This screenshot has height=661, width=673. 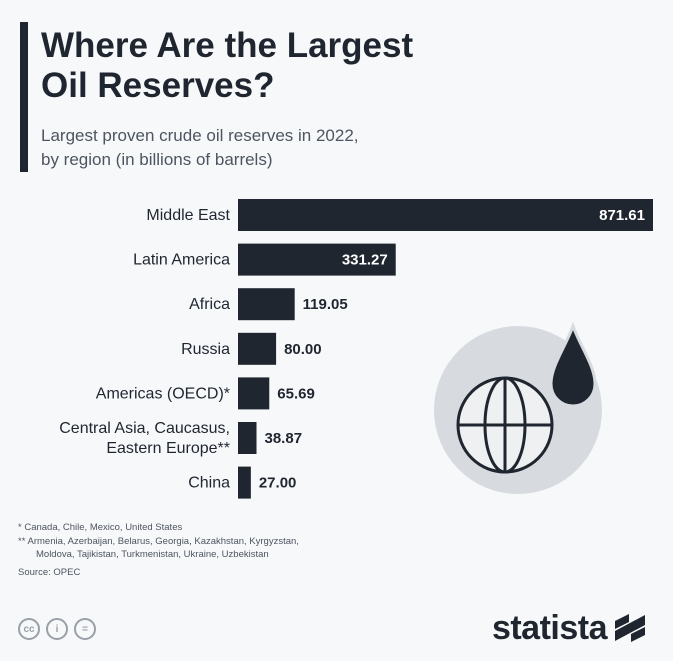 I want to click on brand-name: statista, so click(x=549, y=627).